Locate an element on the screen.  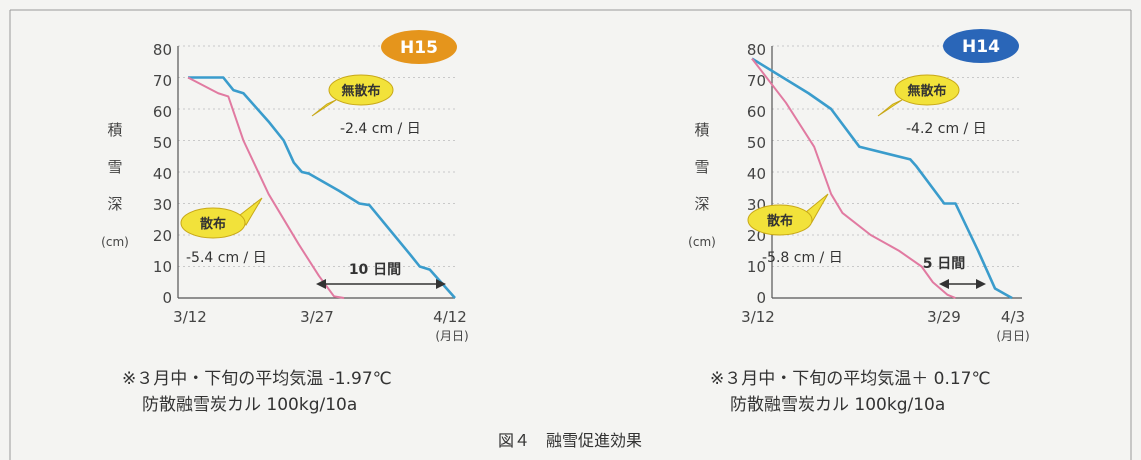
x-tick-label: 3/27 is located at coordinates (317, 317).